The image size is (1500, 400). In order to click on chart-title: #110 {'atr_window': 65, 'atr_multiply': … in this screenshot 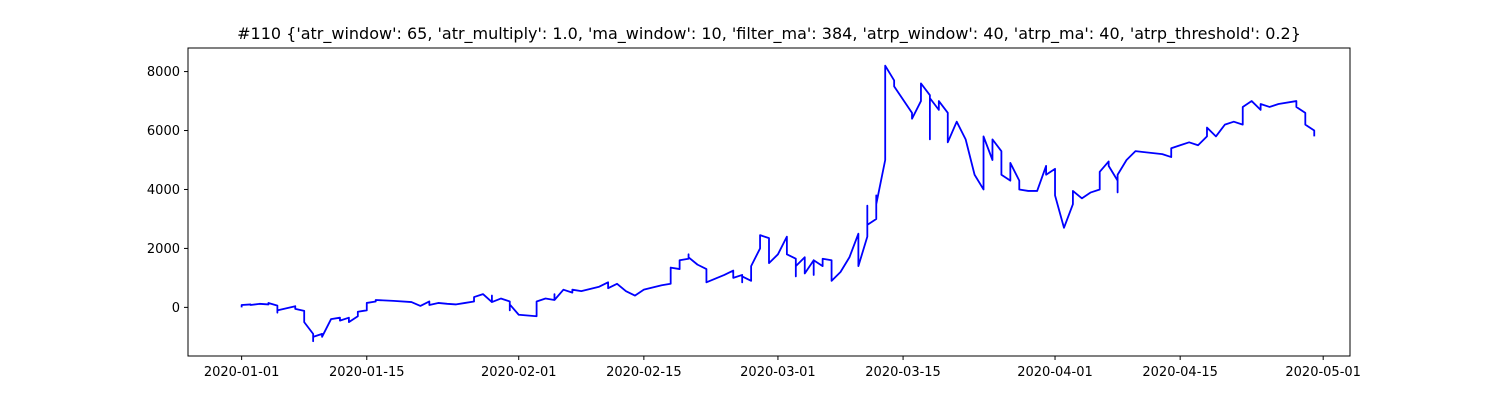, I will do `click(769, 34)`.